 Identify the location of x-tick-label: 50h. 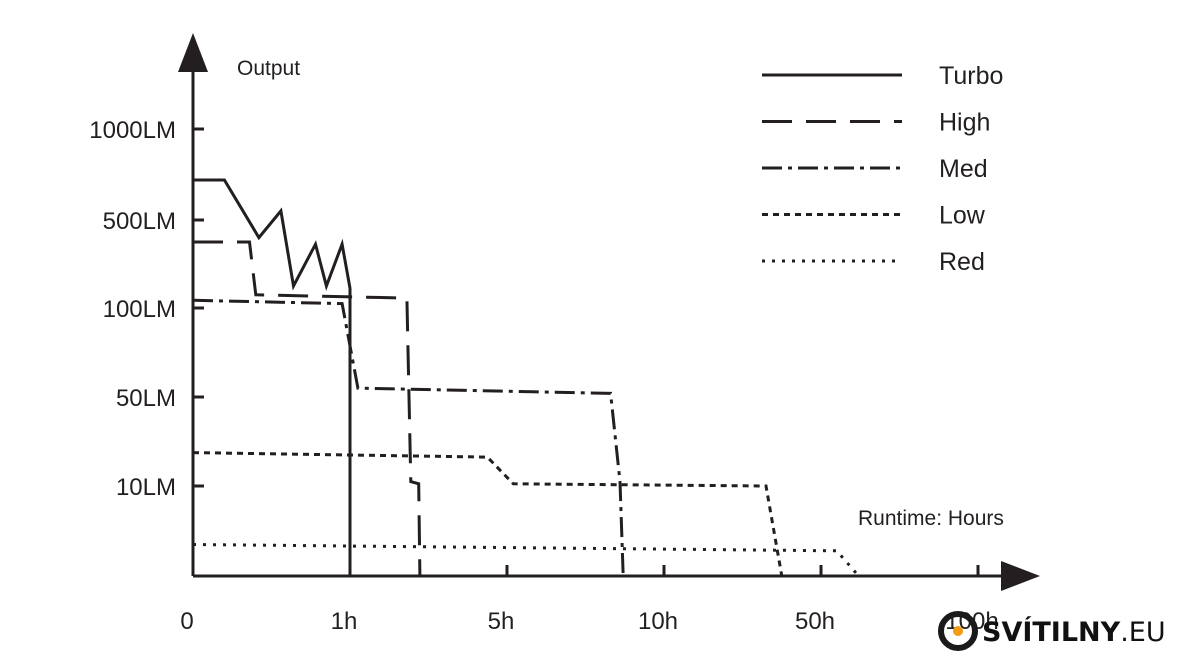
(815, 621).